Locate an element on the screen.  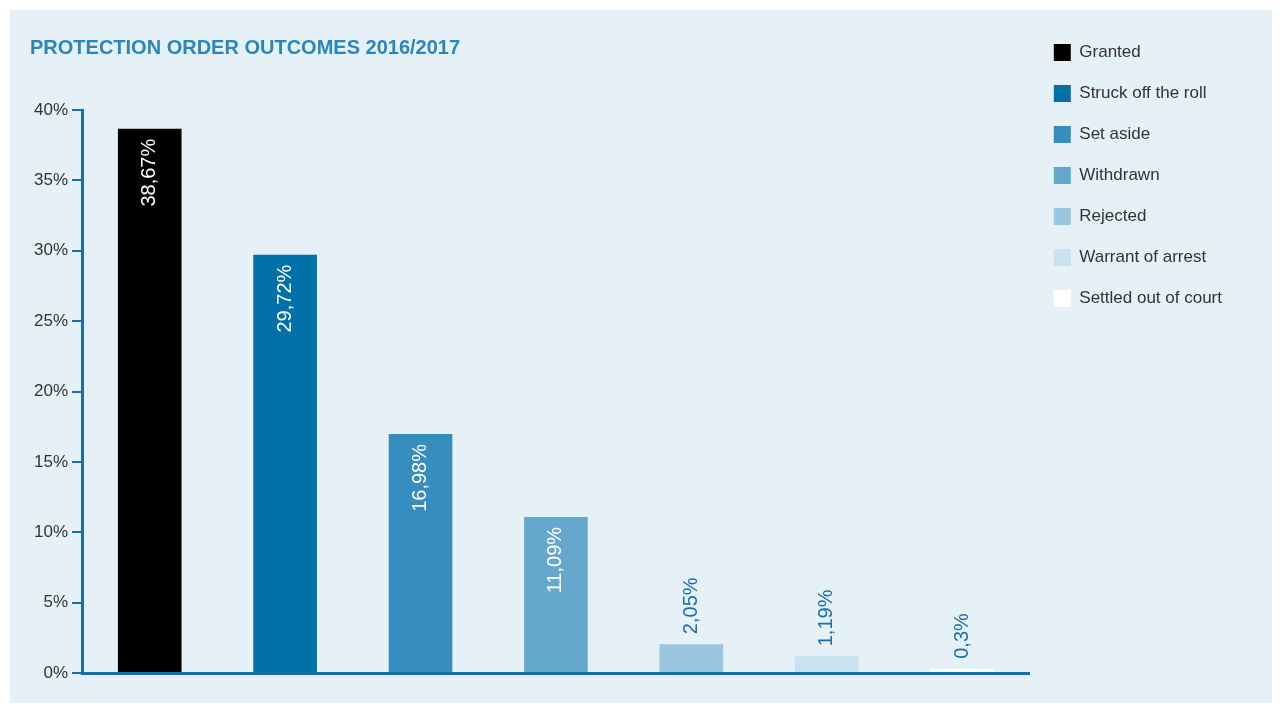
data-label: 1,19% is located at coordinates (825, 618).